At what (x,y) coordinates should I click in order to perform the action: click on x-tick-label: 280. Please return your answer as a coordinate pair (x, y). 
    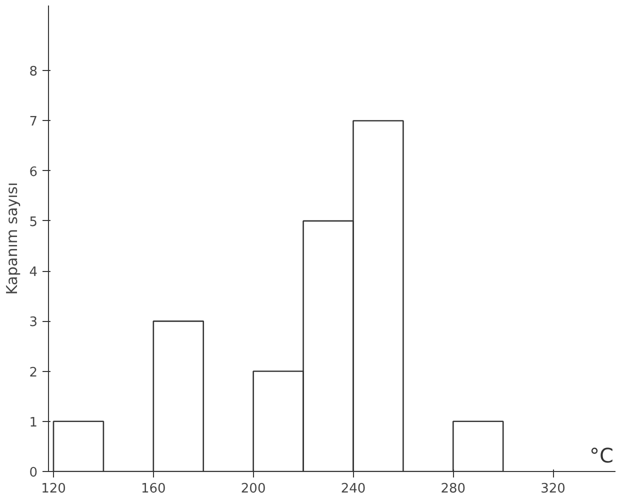
    Looking at the image, I should click on (453, 489).